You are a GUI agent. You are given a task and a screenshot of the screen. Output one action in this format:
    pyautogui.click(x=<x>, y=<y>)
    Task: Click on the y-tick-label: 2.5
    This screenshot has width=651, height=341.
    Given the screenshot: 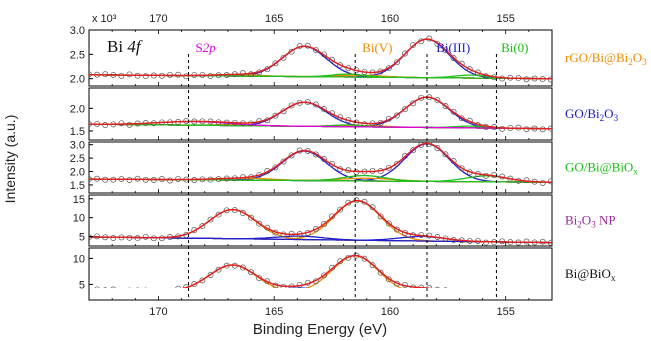 What is the action you would take?
    pyautogui.click(x=77, y=55)
    